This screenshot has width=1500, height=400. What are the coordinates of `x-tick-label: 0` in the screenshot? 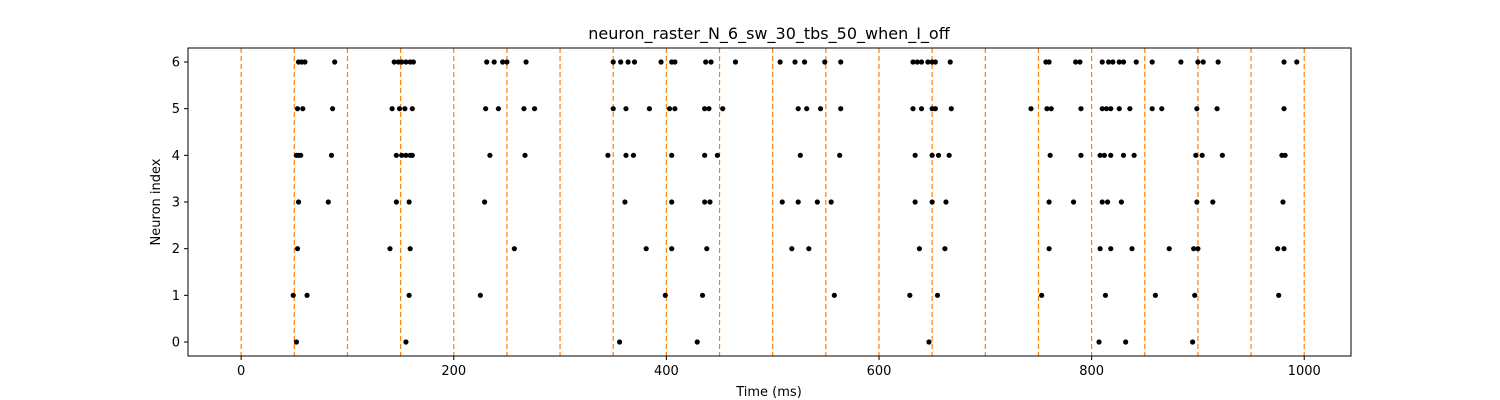 It's located at (241, 371).